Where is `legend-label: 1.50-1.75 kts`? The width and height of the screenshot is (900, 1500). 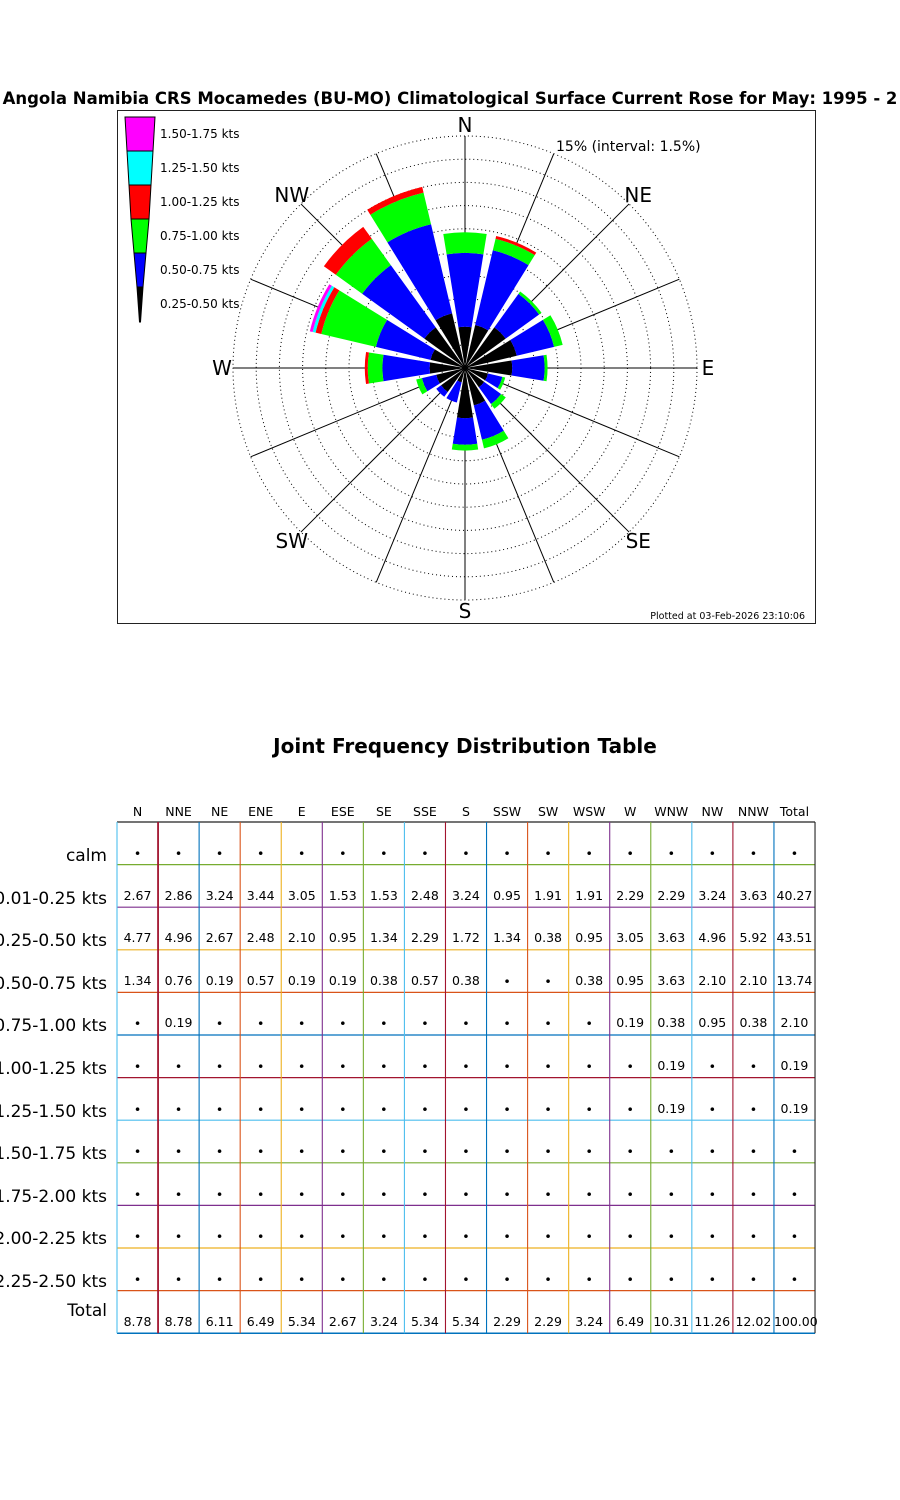
legend-label: 1.50-1.75 kts is located at coordinates (200, 134).